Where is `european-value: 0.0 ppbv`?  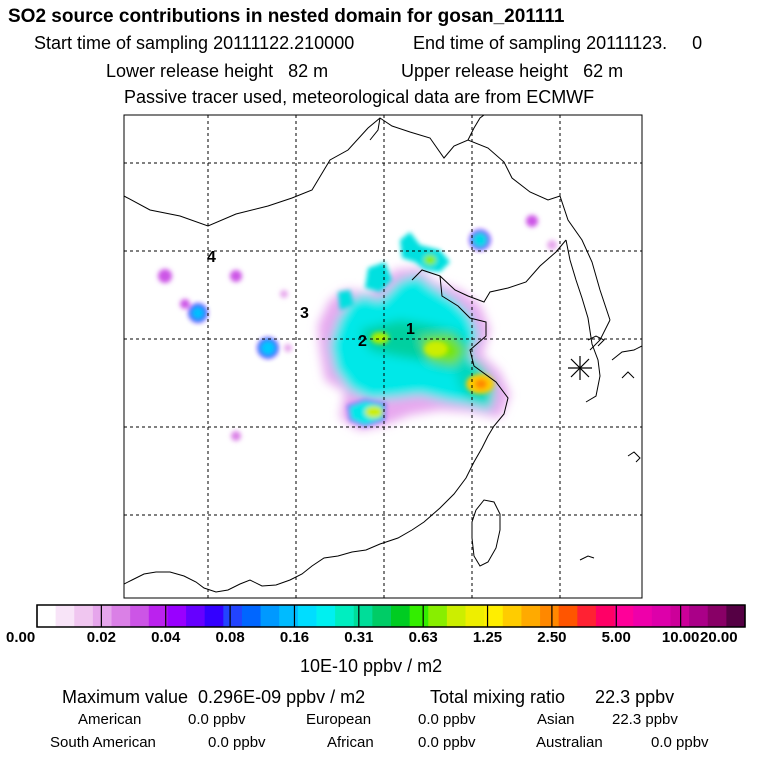
european-value: 0.0 ppbv is located at coordinates (447, 719).